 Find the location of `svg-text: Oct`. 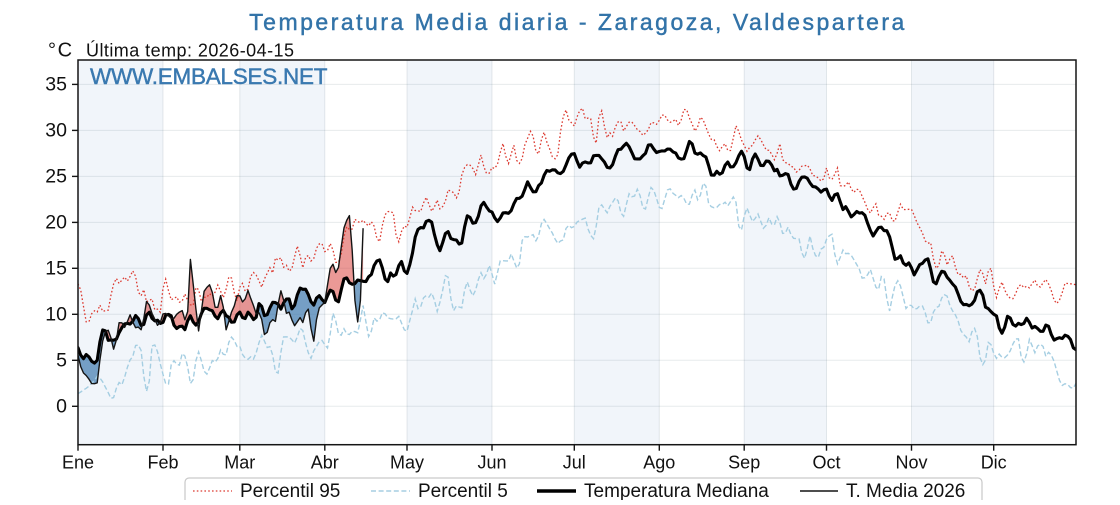

svg-text: Oct is located at coordinates (826, 463).